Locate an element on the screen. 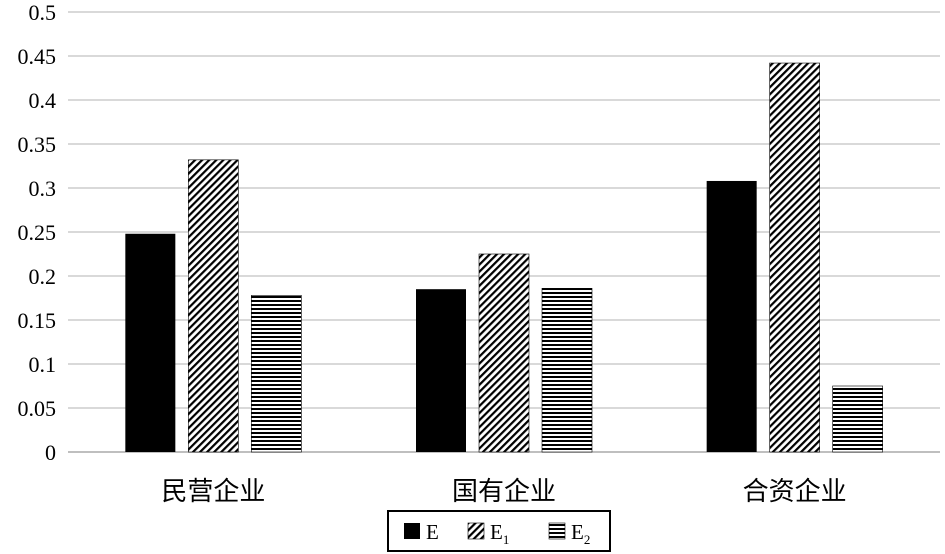 The width and height of the screenshot is (945, 554). y-tick-label: 0.25 is located at coordinates (37, 232).